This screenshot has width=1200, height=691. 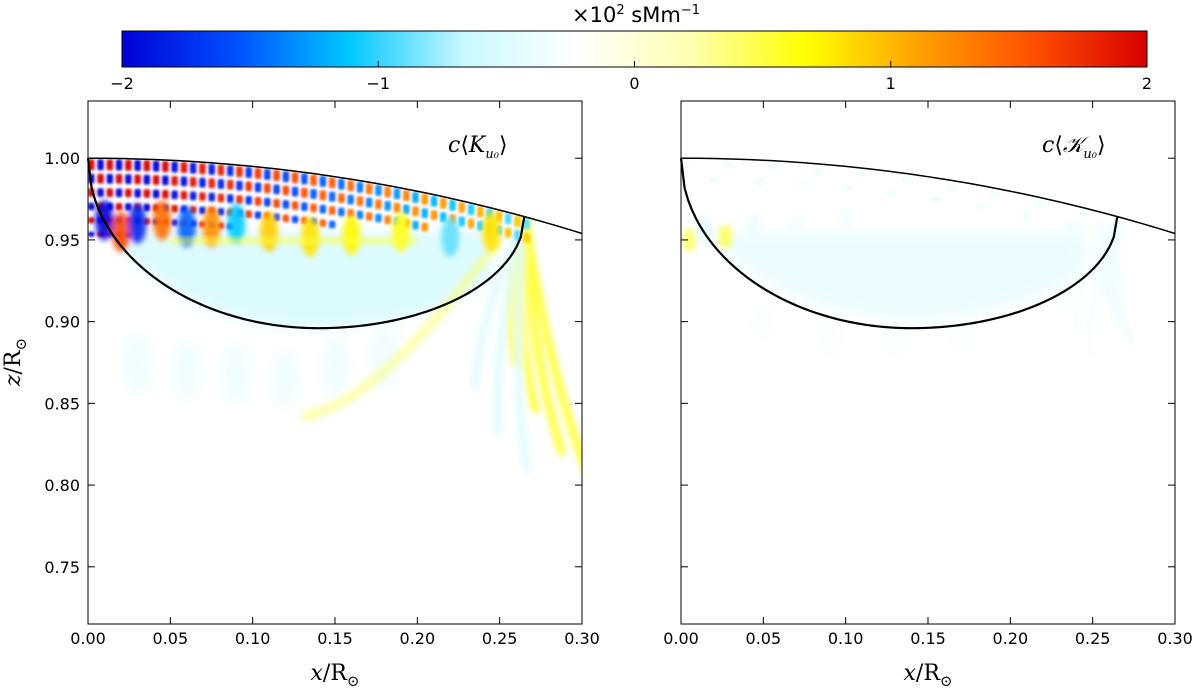 What do you see at coordinates (171, 638) in the screenshot?
I see `x-tick-label: 0.05` at bounding box center [171, 638].